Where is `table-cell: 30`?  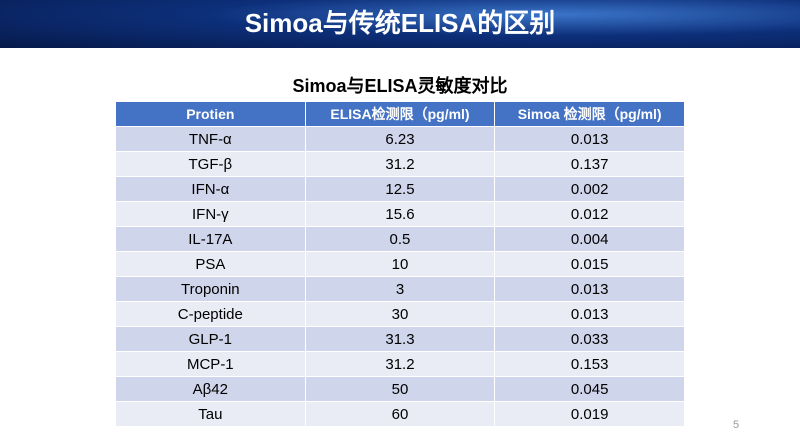 table-cell: 30 is located at coordinates (400, 314).